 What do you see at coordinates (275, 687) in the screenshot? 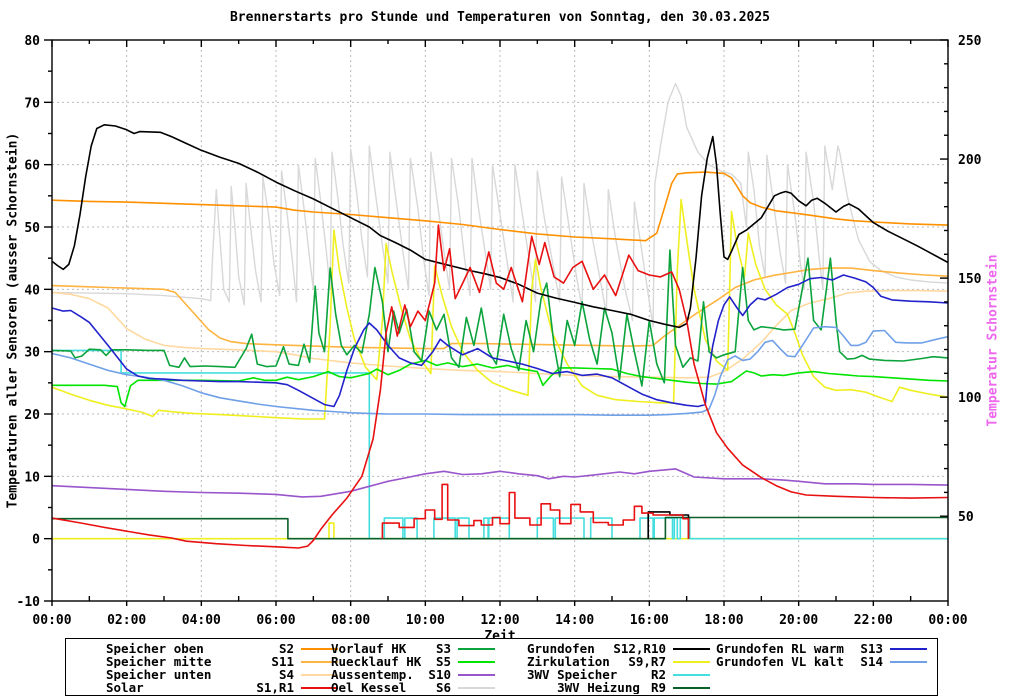
I see `legend-item-code: S1,R1` at bounding box center [275, 687].